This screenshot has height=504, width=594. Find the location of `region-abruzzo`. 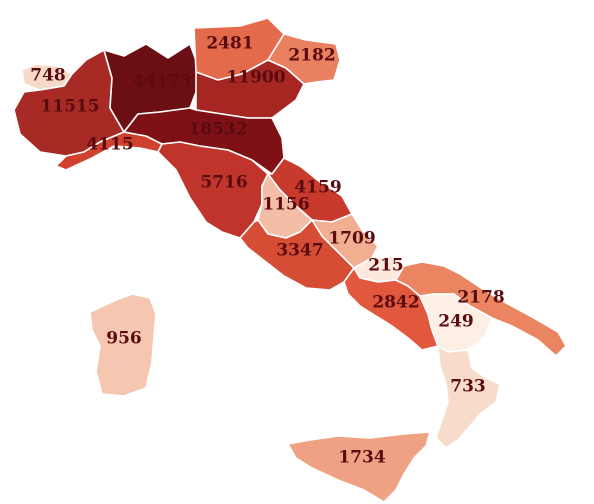

region-abruzzo is located at coordinates (345, 241).